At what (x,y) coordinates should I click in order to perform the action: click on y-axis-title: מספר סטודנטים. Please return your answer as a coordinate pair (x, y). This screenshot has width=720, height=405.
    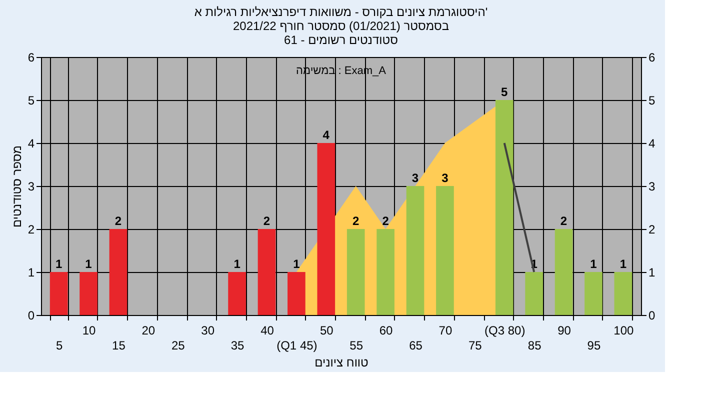
    Looking at the image, I should click on (17, 186).